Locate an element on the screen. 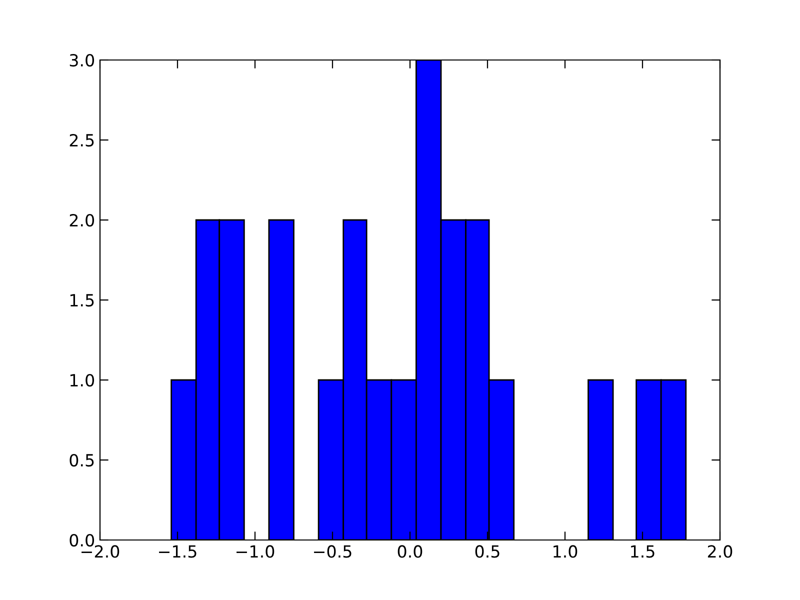 This screenshot has height=600, width=800. x-tick-label: 0.0 is located at coordinates (410, 551).